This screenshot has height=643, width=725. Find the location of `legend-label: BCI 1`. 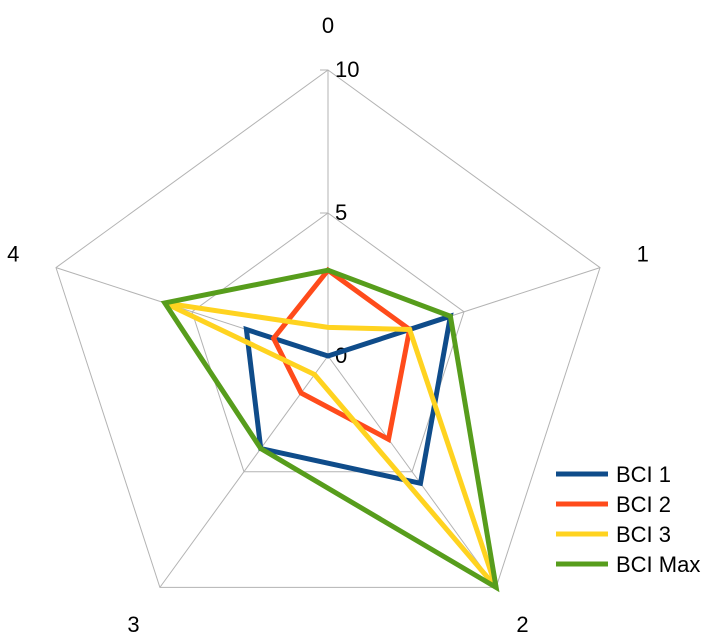

legend-label: BCI 1 is located at coordinates (643, 474).